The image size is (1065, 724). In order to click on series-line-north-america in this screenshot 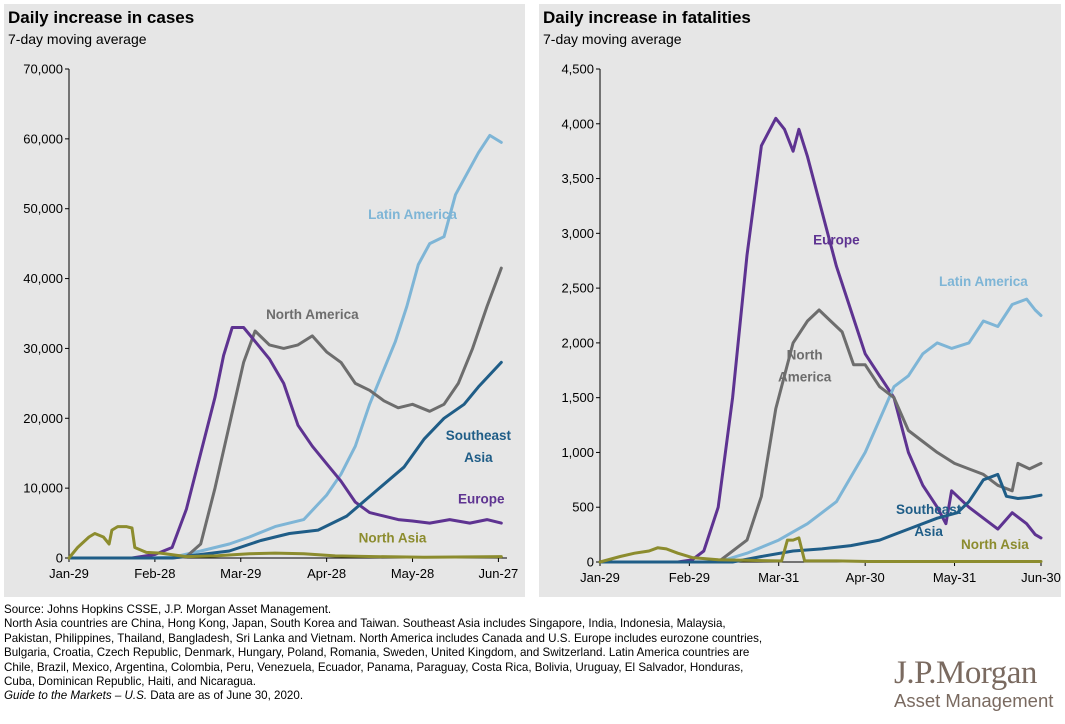, I will do `click(820, 436)`.